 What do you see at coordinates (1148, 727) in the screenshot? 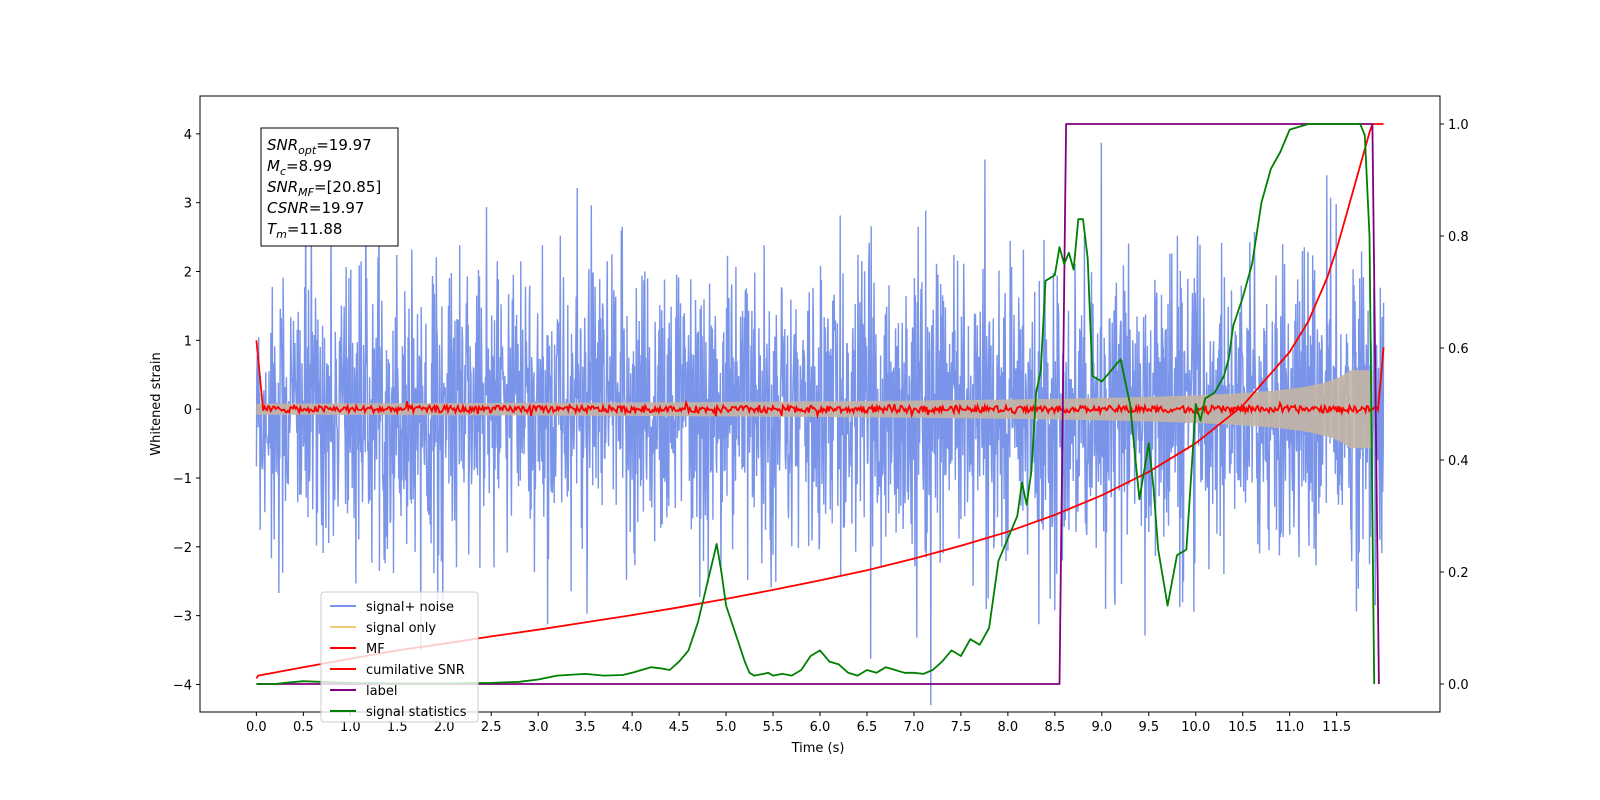
I see `x-tick-label: 9.5` at bounding box center [1148, 727].